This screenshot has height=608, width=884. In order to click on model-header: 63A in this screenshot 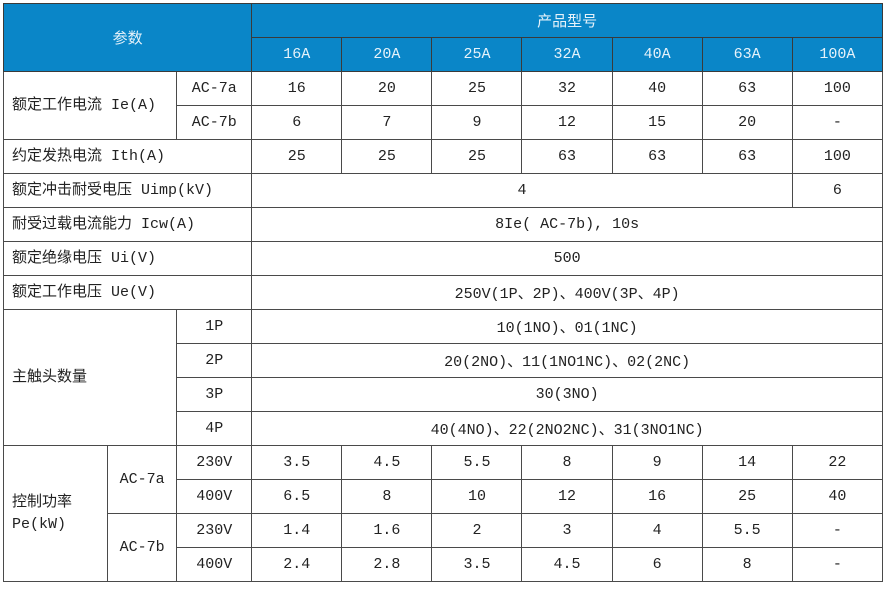, I will do `click(747, 54)`.